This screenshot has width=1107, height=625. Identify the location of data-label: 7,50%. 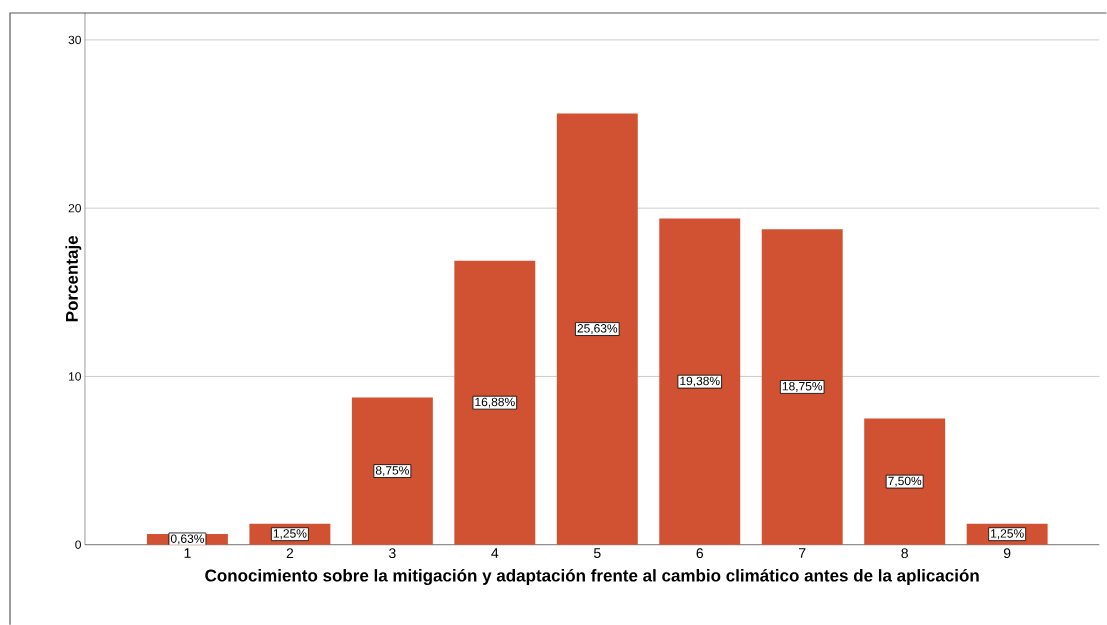
(905, 481).